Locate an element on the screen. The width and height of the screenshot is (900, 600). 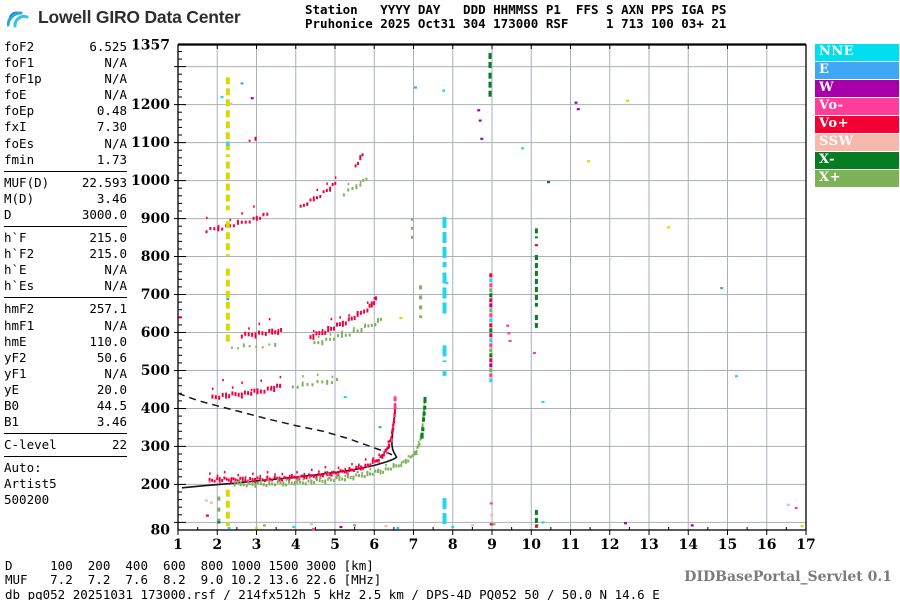
param-row-C-level: C-level 22 is located at coordinates (65, 445).